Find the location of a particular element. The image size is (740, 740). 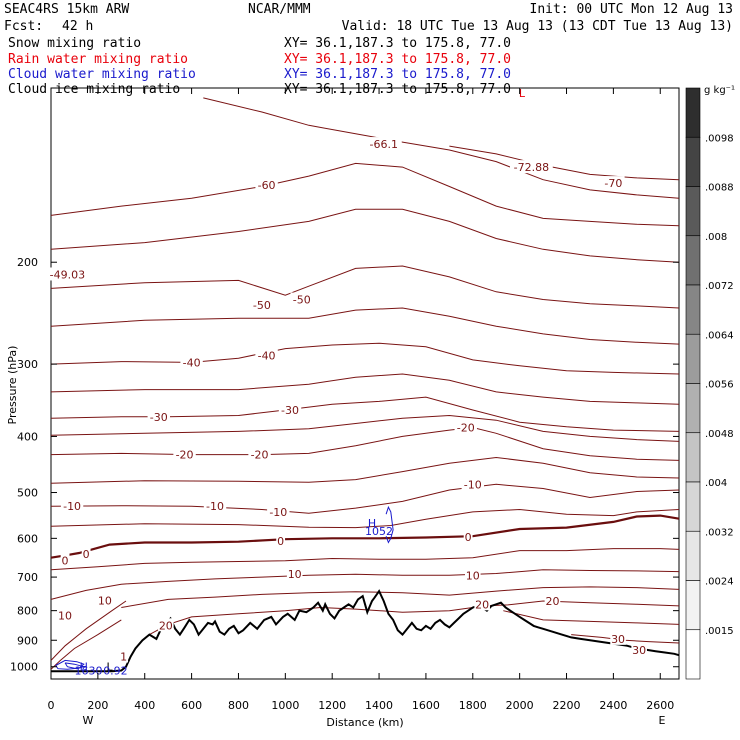

contour-label-6: -50 is located at coordinates (302, 300).